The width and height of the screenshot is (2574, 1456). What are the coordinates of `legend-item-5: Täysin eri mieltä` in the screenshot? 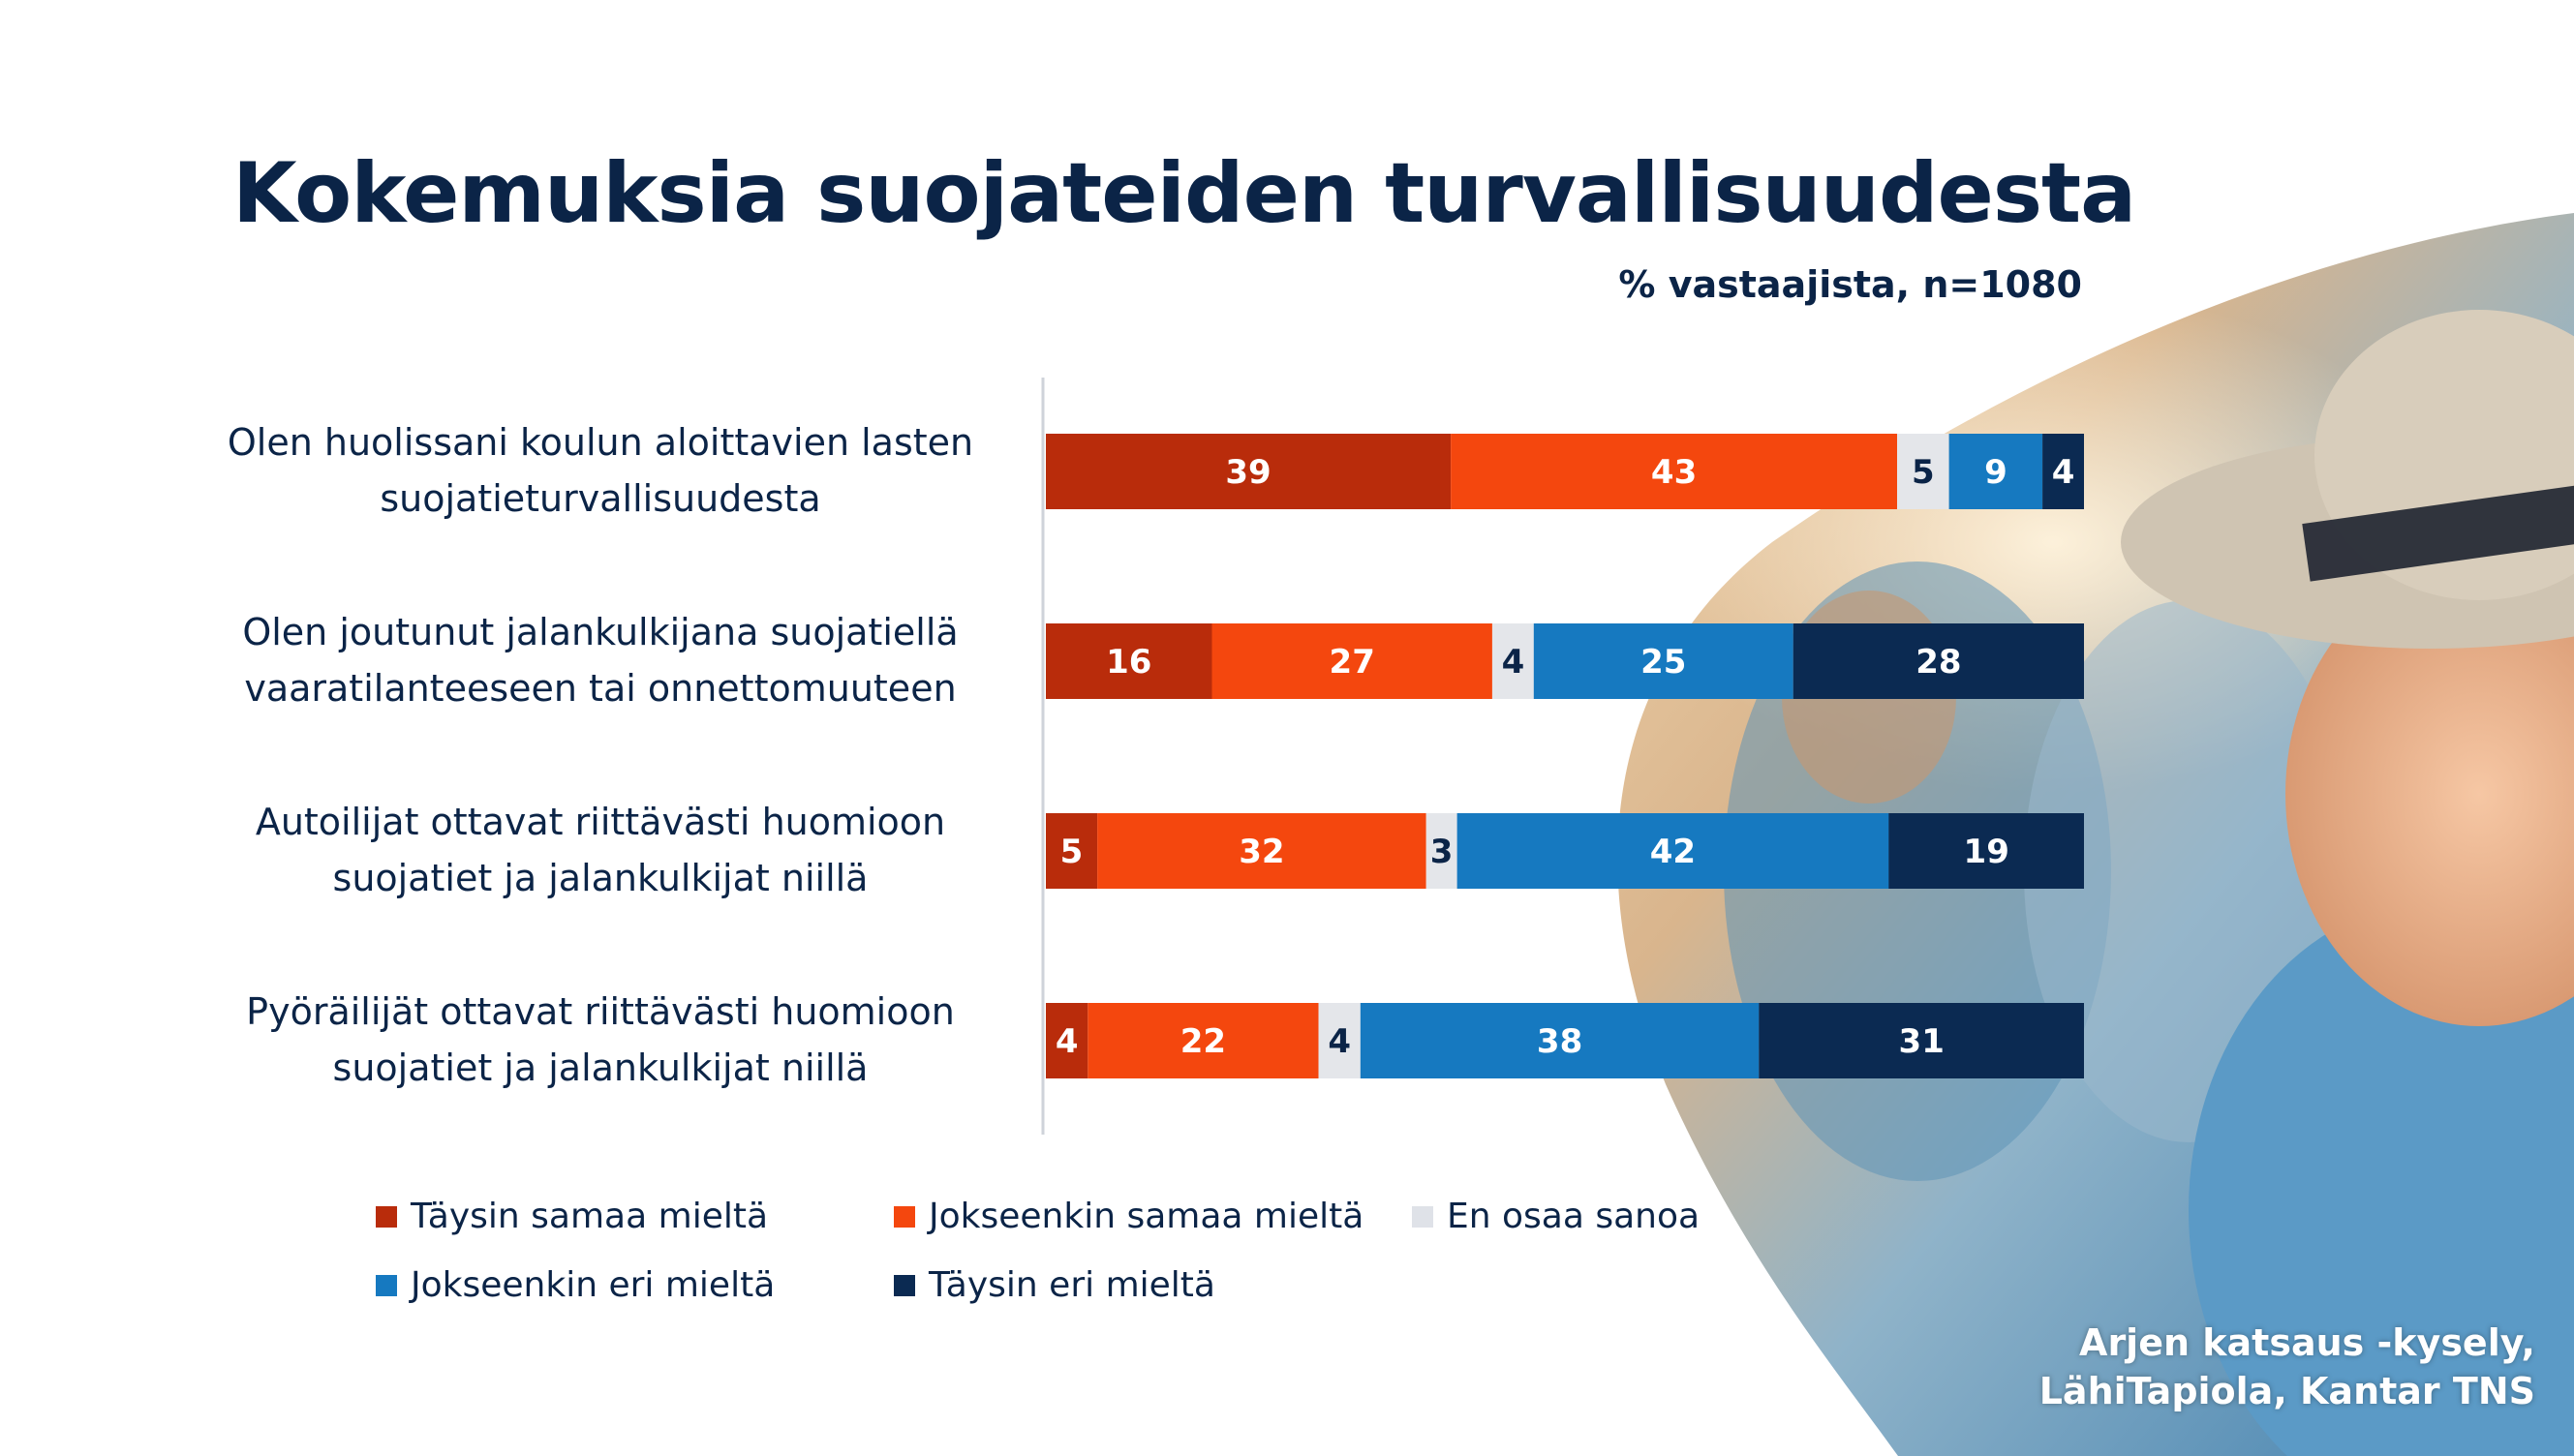 It's located at (1153, 1285).